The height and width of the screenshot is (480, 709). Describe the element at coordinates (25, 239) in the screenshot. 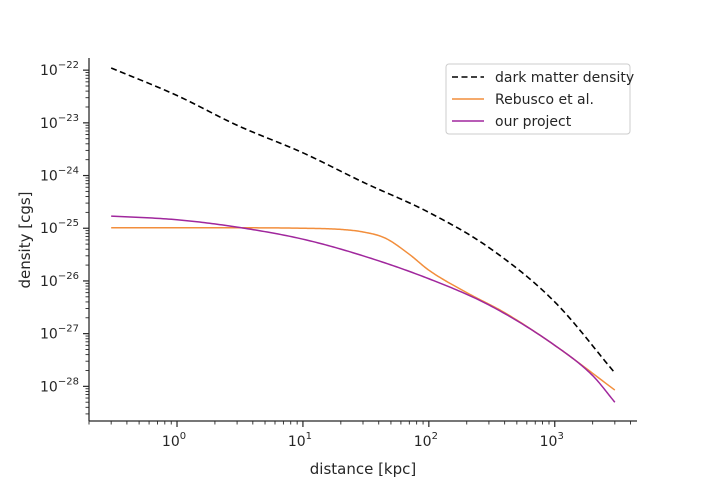

I see `y-axis-label: density [cgs]` at that location.